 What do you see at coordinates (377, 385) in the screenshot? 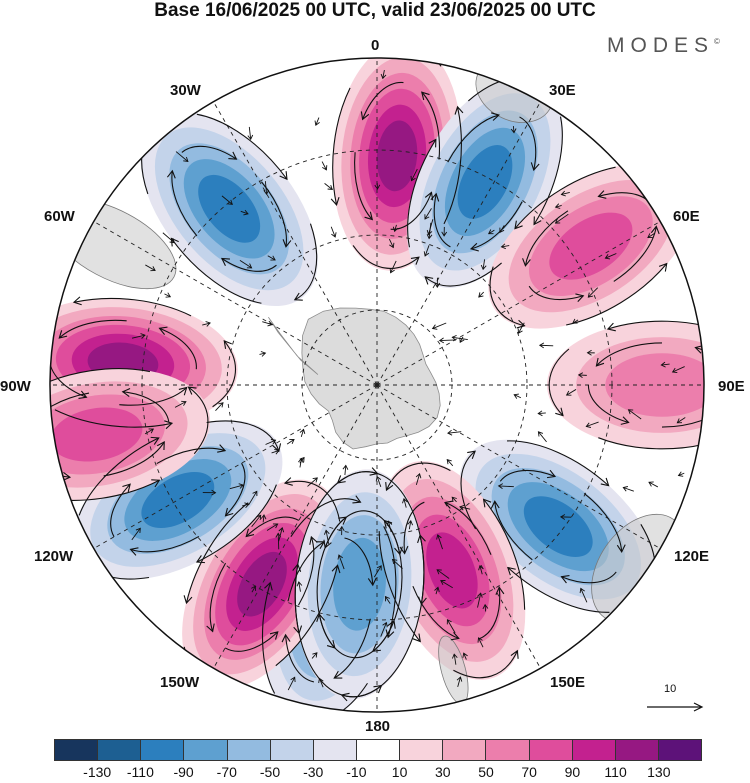
I see `south-pole-marker` at bounding box center [377, 385].